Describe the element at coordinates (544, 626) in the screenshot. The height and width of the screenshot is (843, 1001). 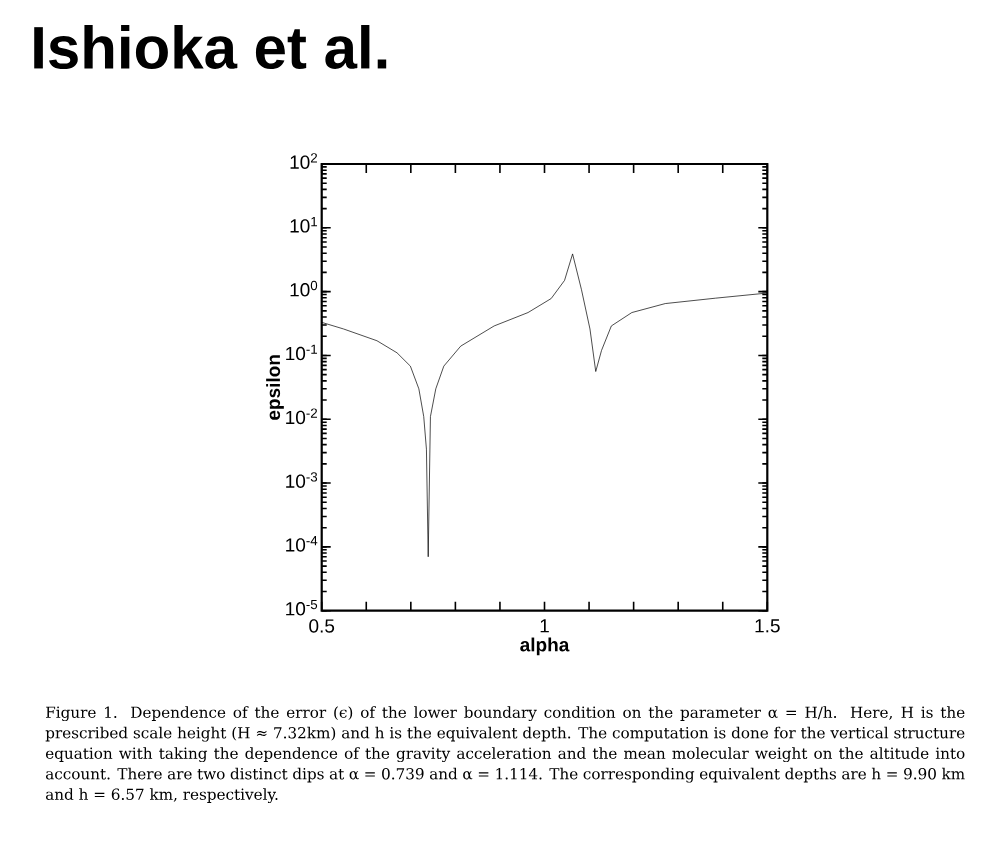
I see `x-tick-label: 1` at that location.